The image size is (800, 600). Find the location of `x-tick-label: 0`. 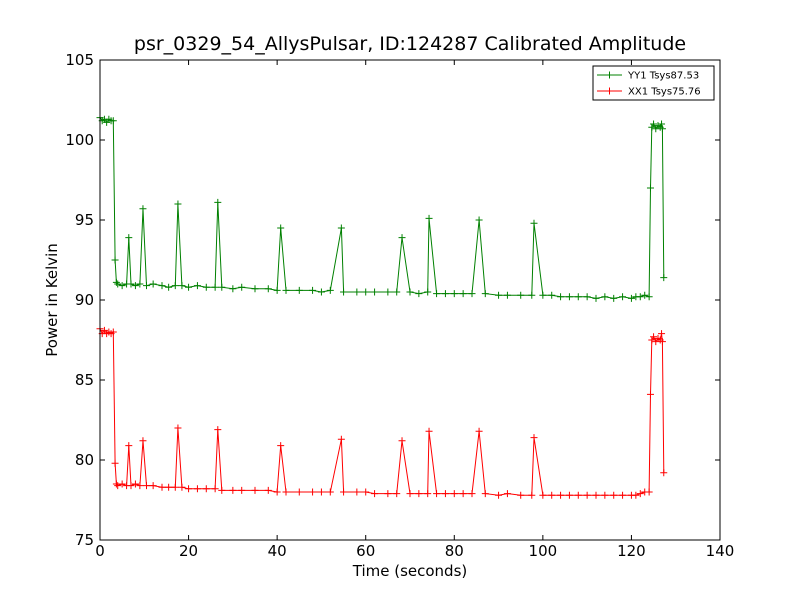

x-tick-label: 0 is located at coordinates (100, 551).